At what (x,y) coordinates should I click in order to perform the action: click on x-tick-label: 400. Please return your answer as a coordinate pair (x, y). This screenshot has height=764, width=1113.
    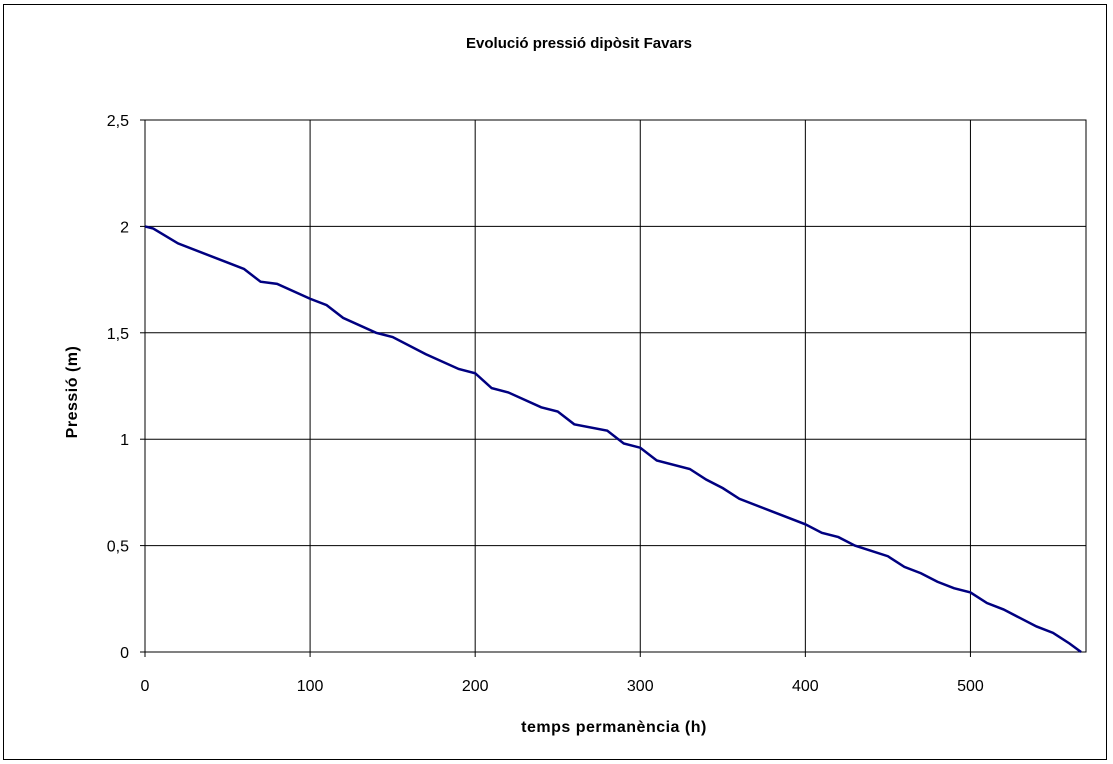
    Looking at the image, I should click on (805, 686).